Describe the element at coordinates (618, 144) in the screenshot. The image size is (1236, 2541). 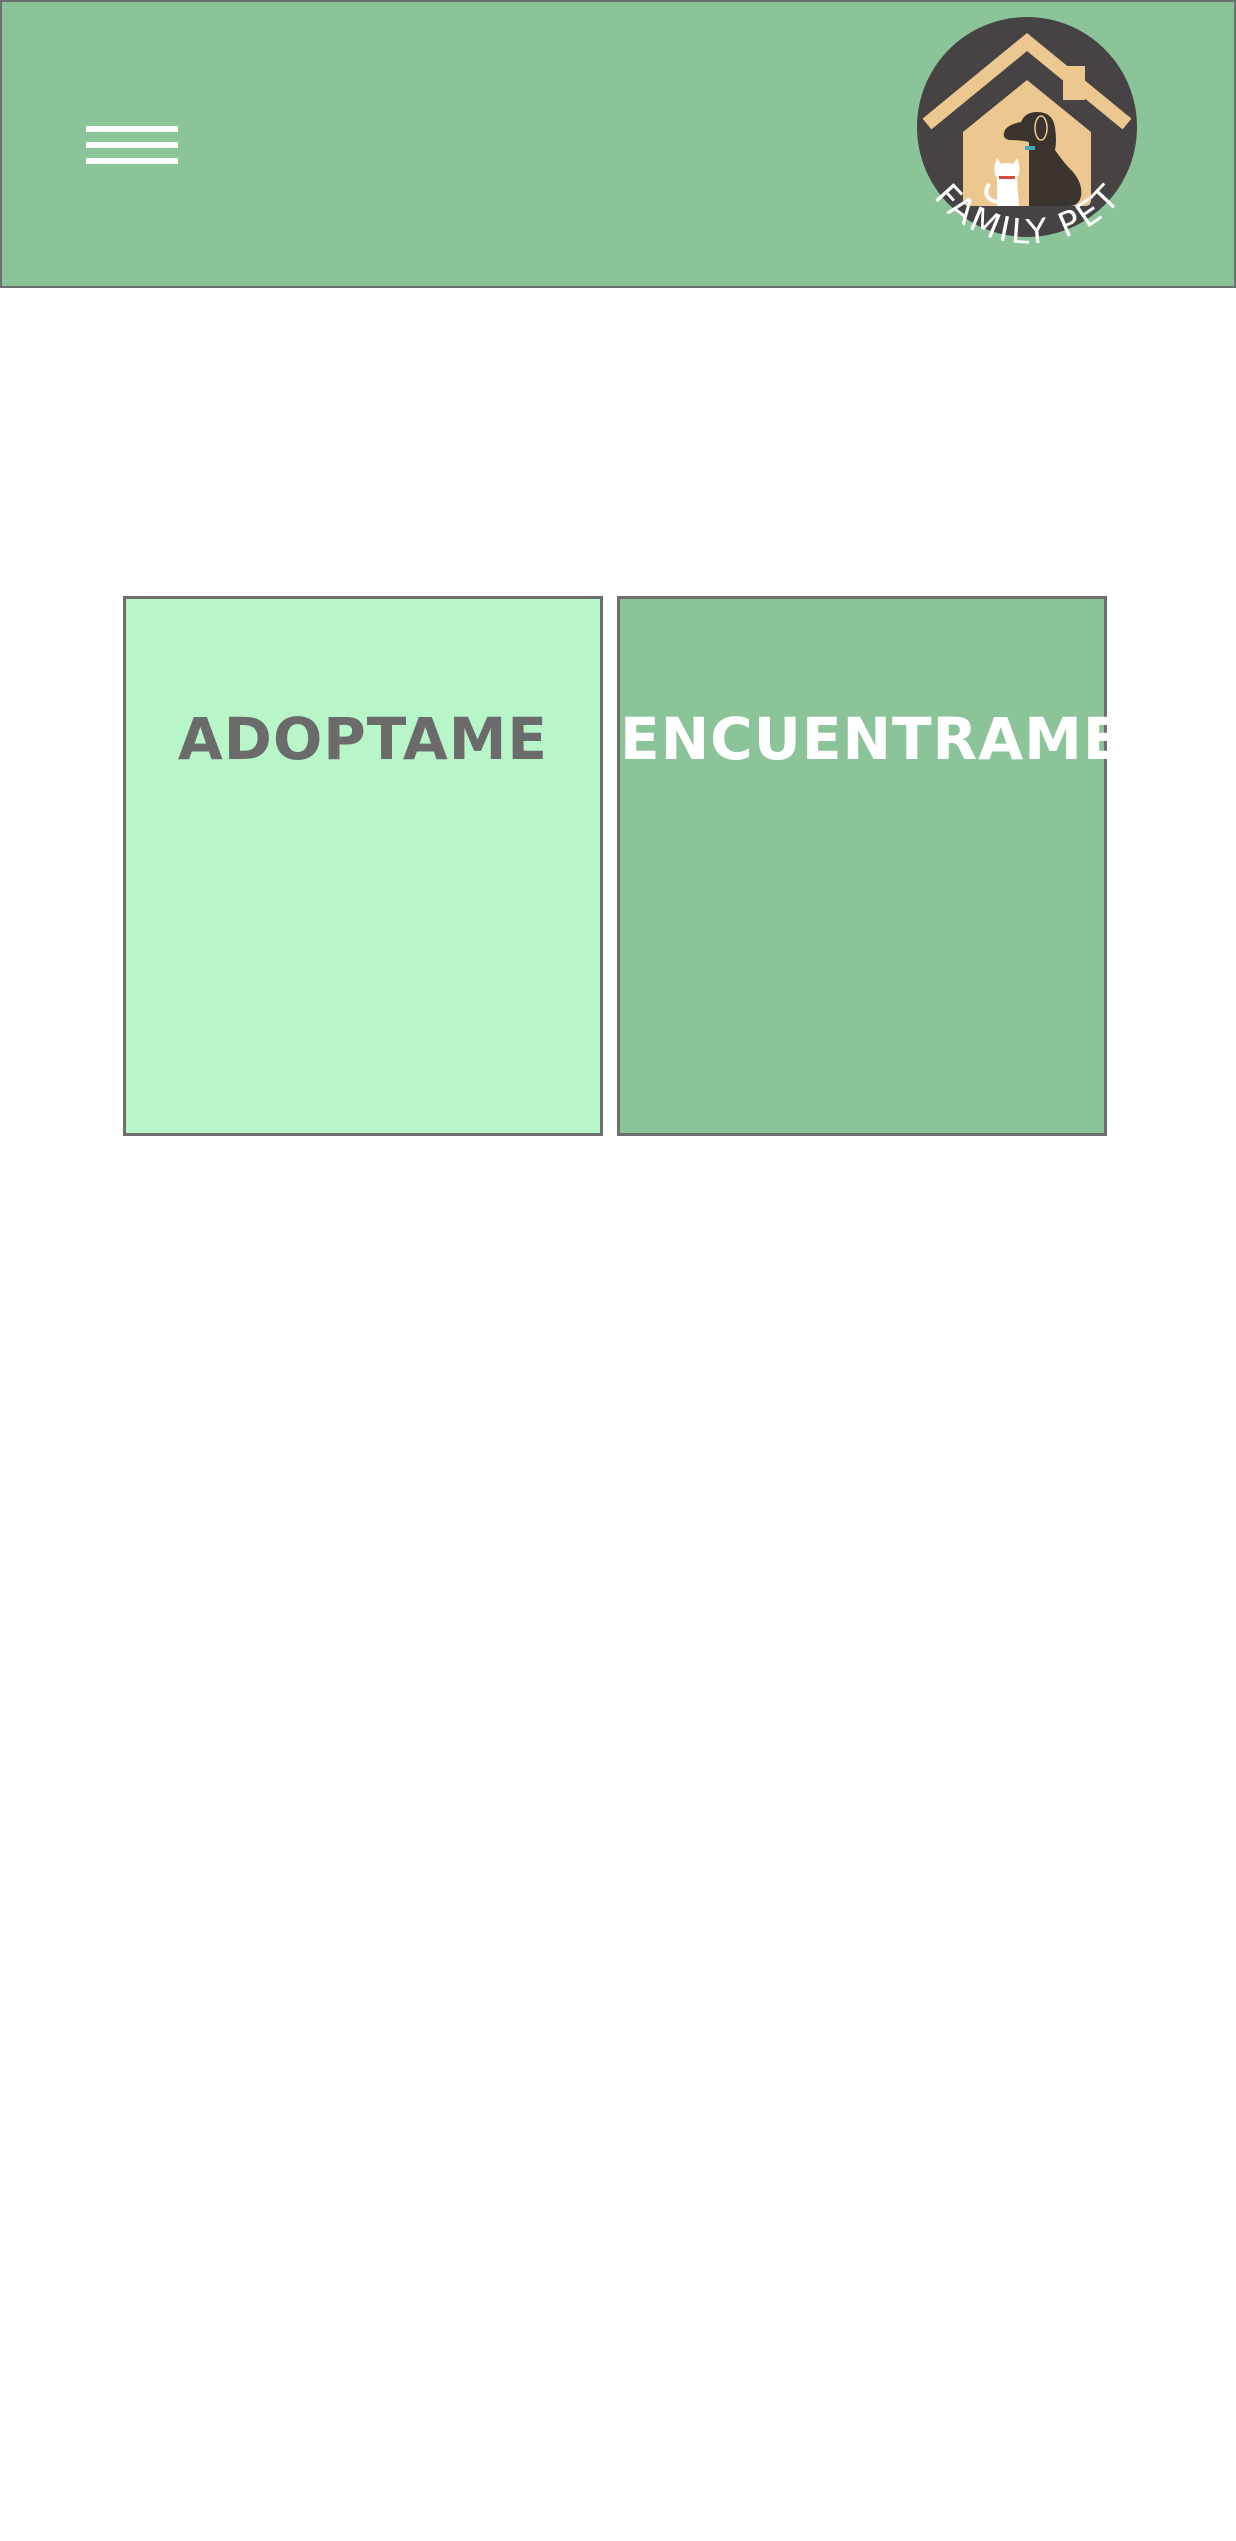
I see `site-header: FAMILY PET` at that location.